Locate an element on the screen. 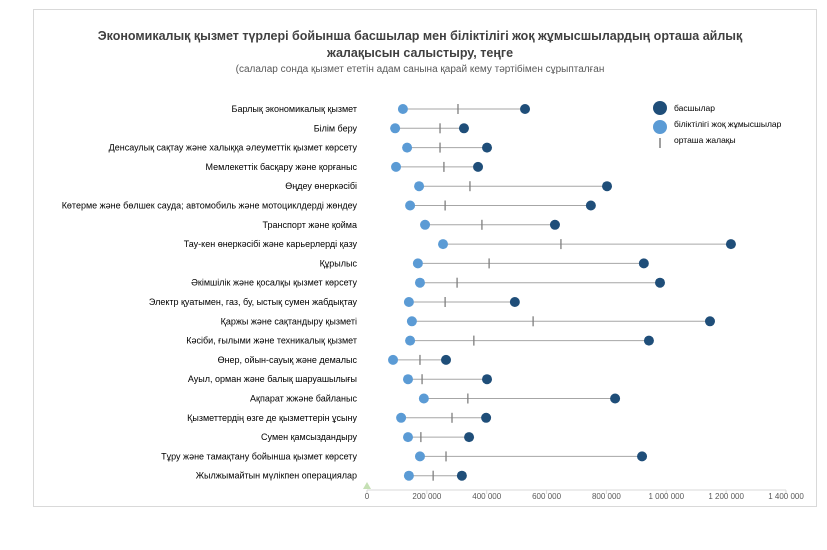  category-label: Өңдеу өнеркәсібі is located at coordinates (321, 186).